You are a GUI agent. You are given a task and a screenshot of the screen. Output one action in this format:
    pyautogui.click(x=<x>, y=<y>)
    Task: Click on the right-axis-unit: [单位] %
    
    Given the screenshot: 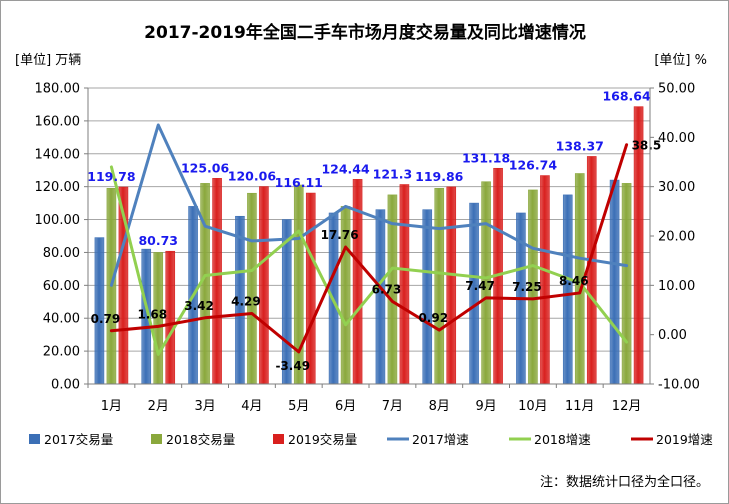 What is the action you would take?
    pyautogui.click(x=680, y=60)
    